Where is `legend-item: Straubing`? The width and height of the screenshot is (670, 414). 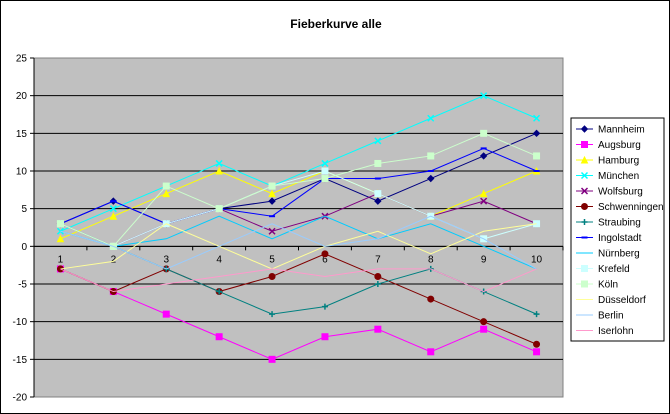
legend-item: Straubing is located at coordinates (608, 223).